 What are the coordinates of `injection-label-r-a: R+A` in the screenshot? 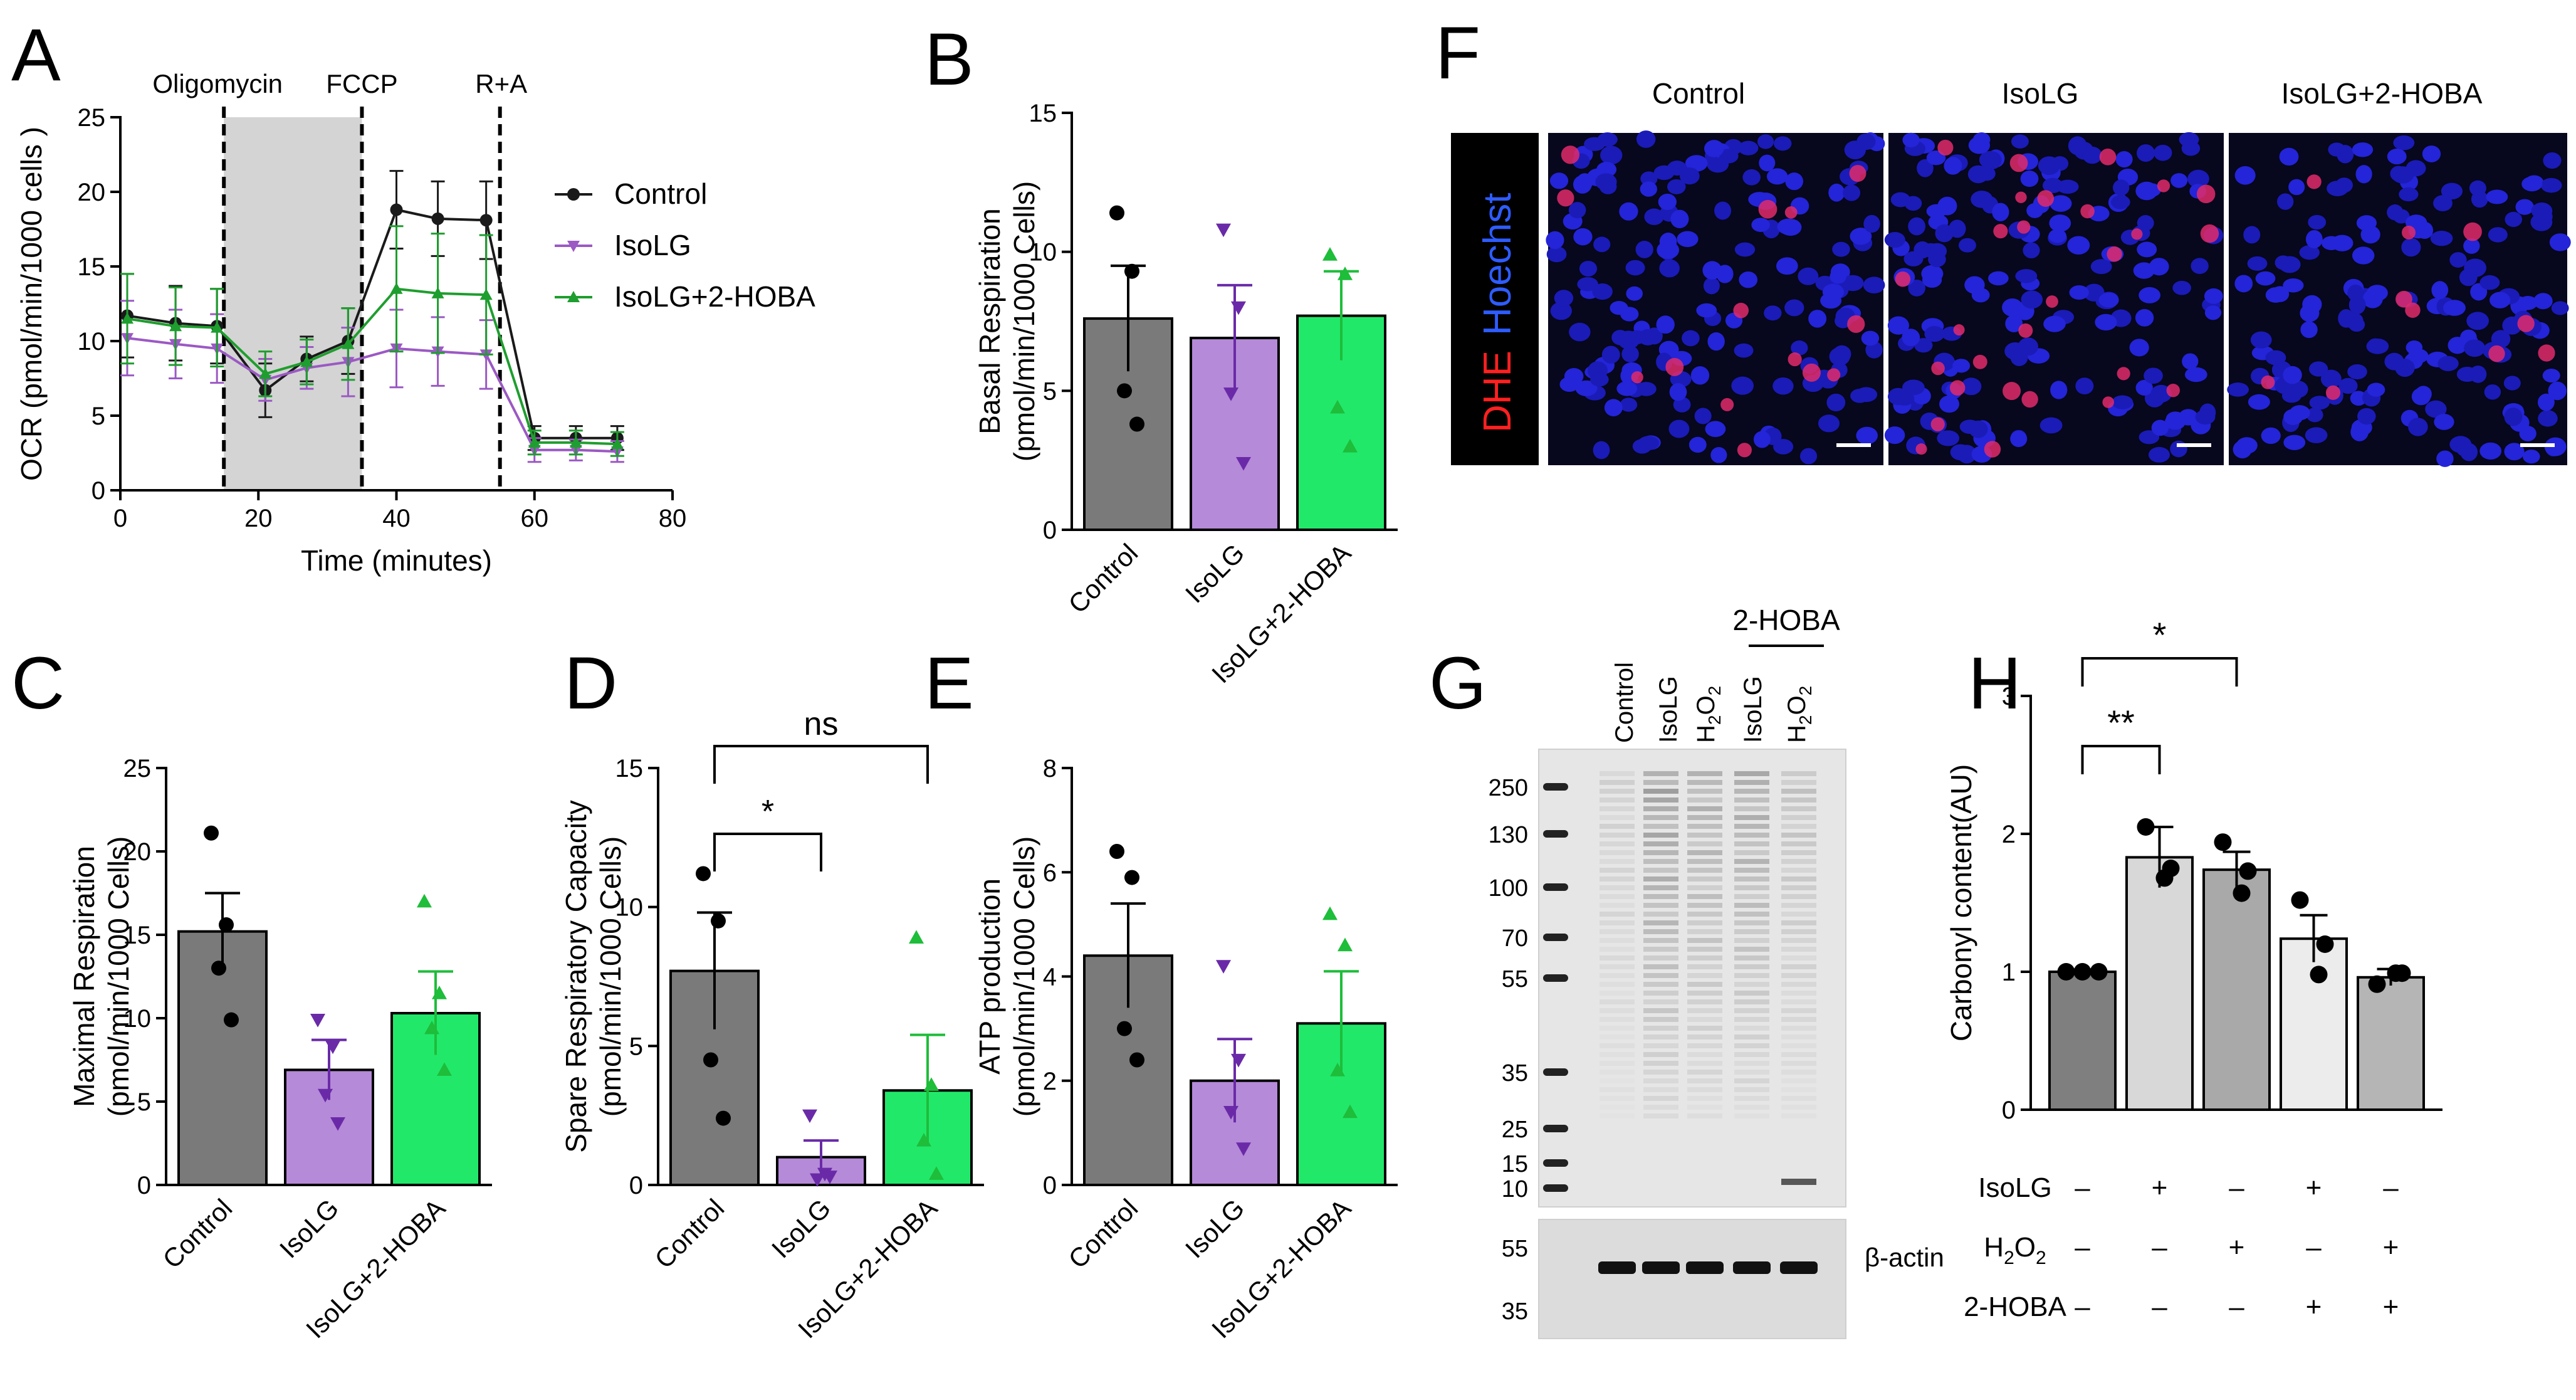 It's located at (501, 84).